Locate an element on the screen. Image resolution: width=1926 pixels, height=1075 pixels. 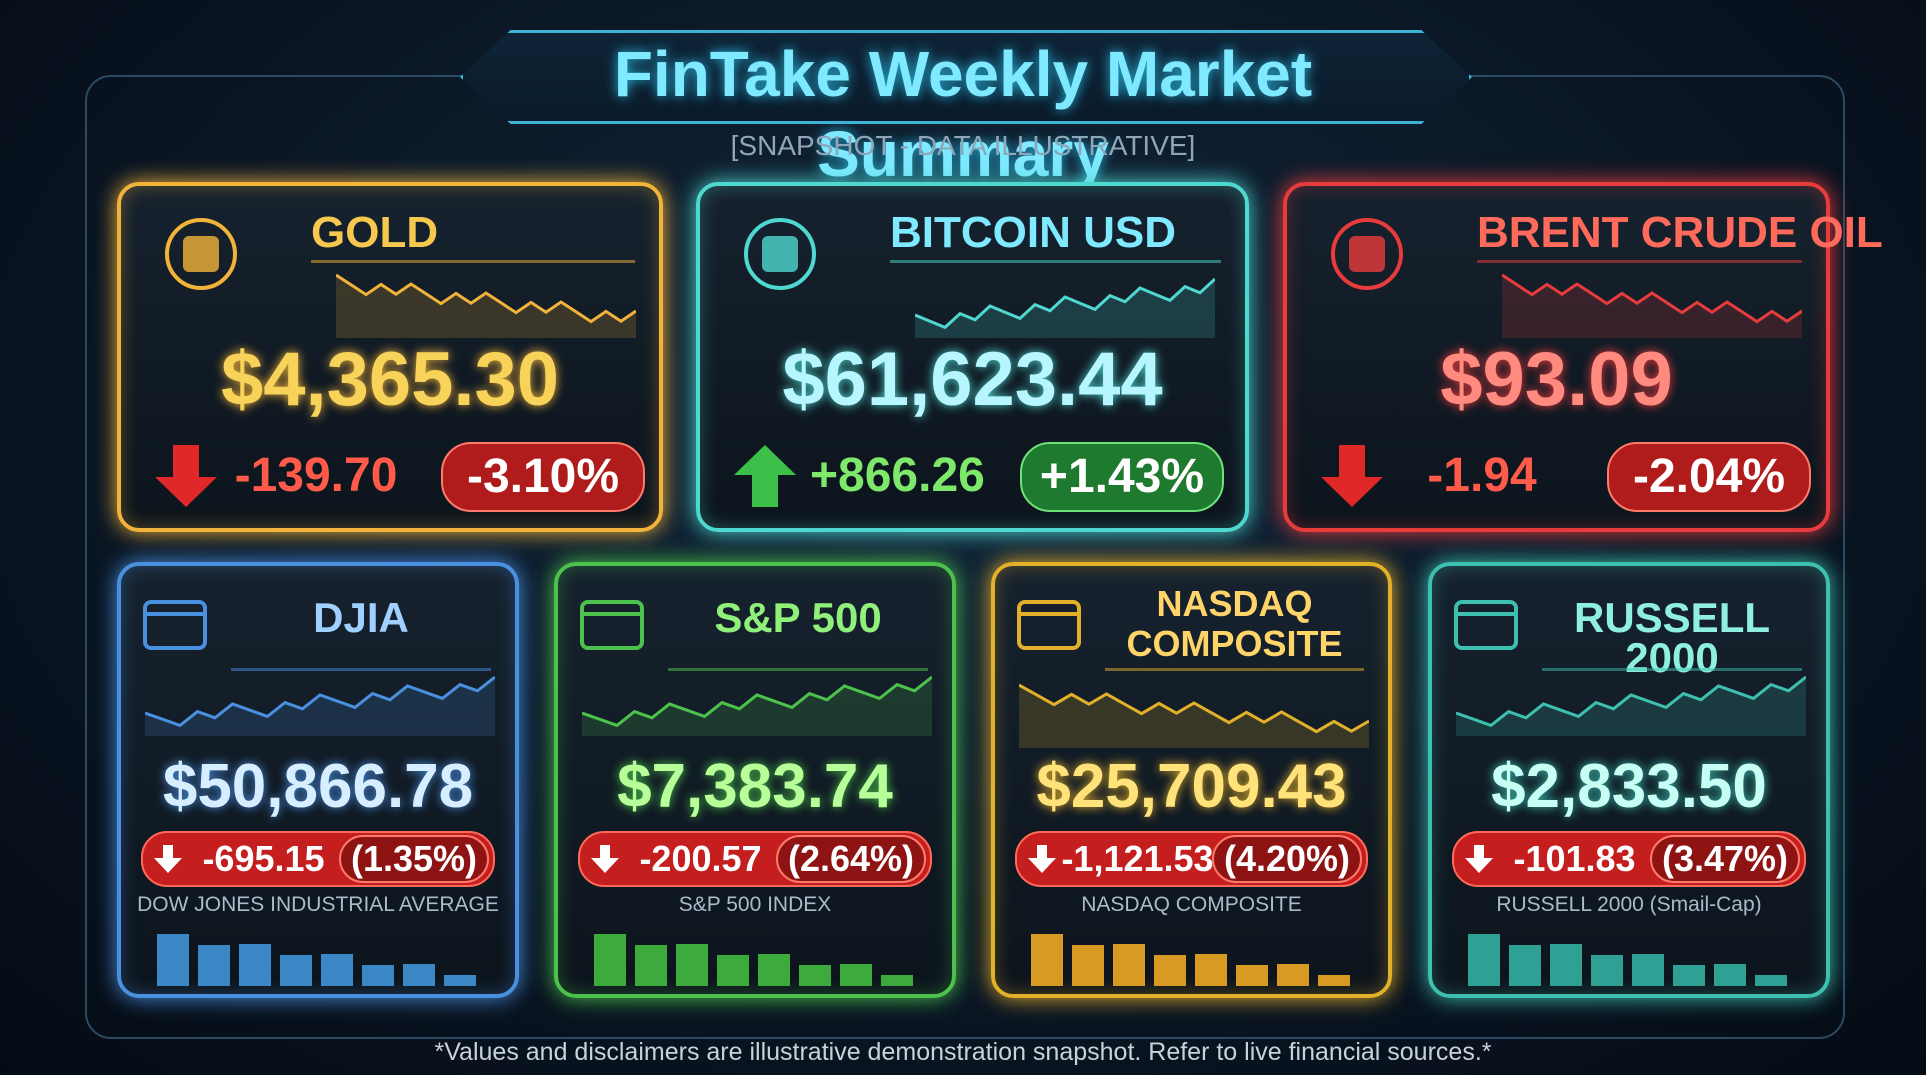
card: BRENT CRUDE OIL $93.09 -1.94 -2.04% is located at coordinates (1583, 357).